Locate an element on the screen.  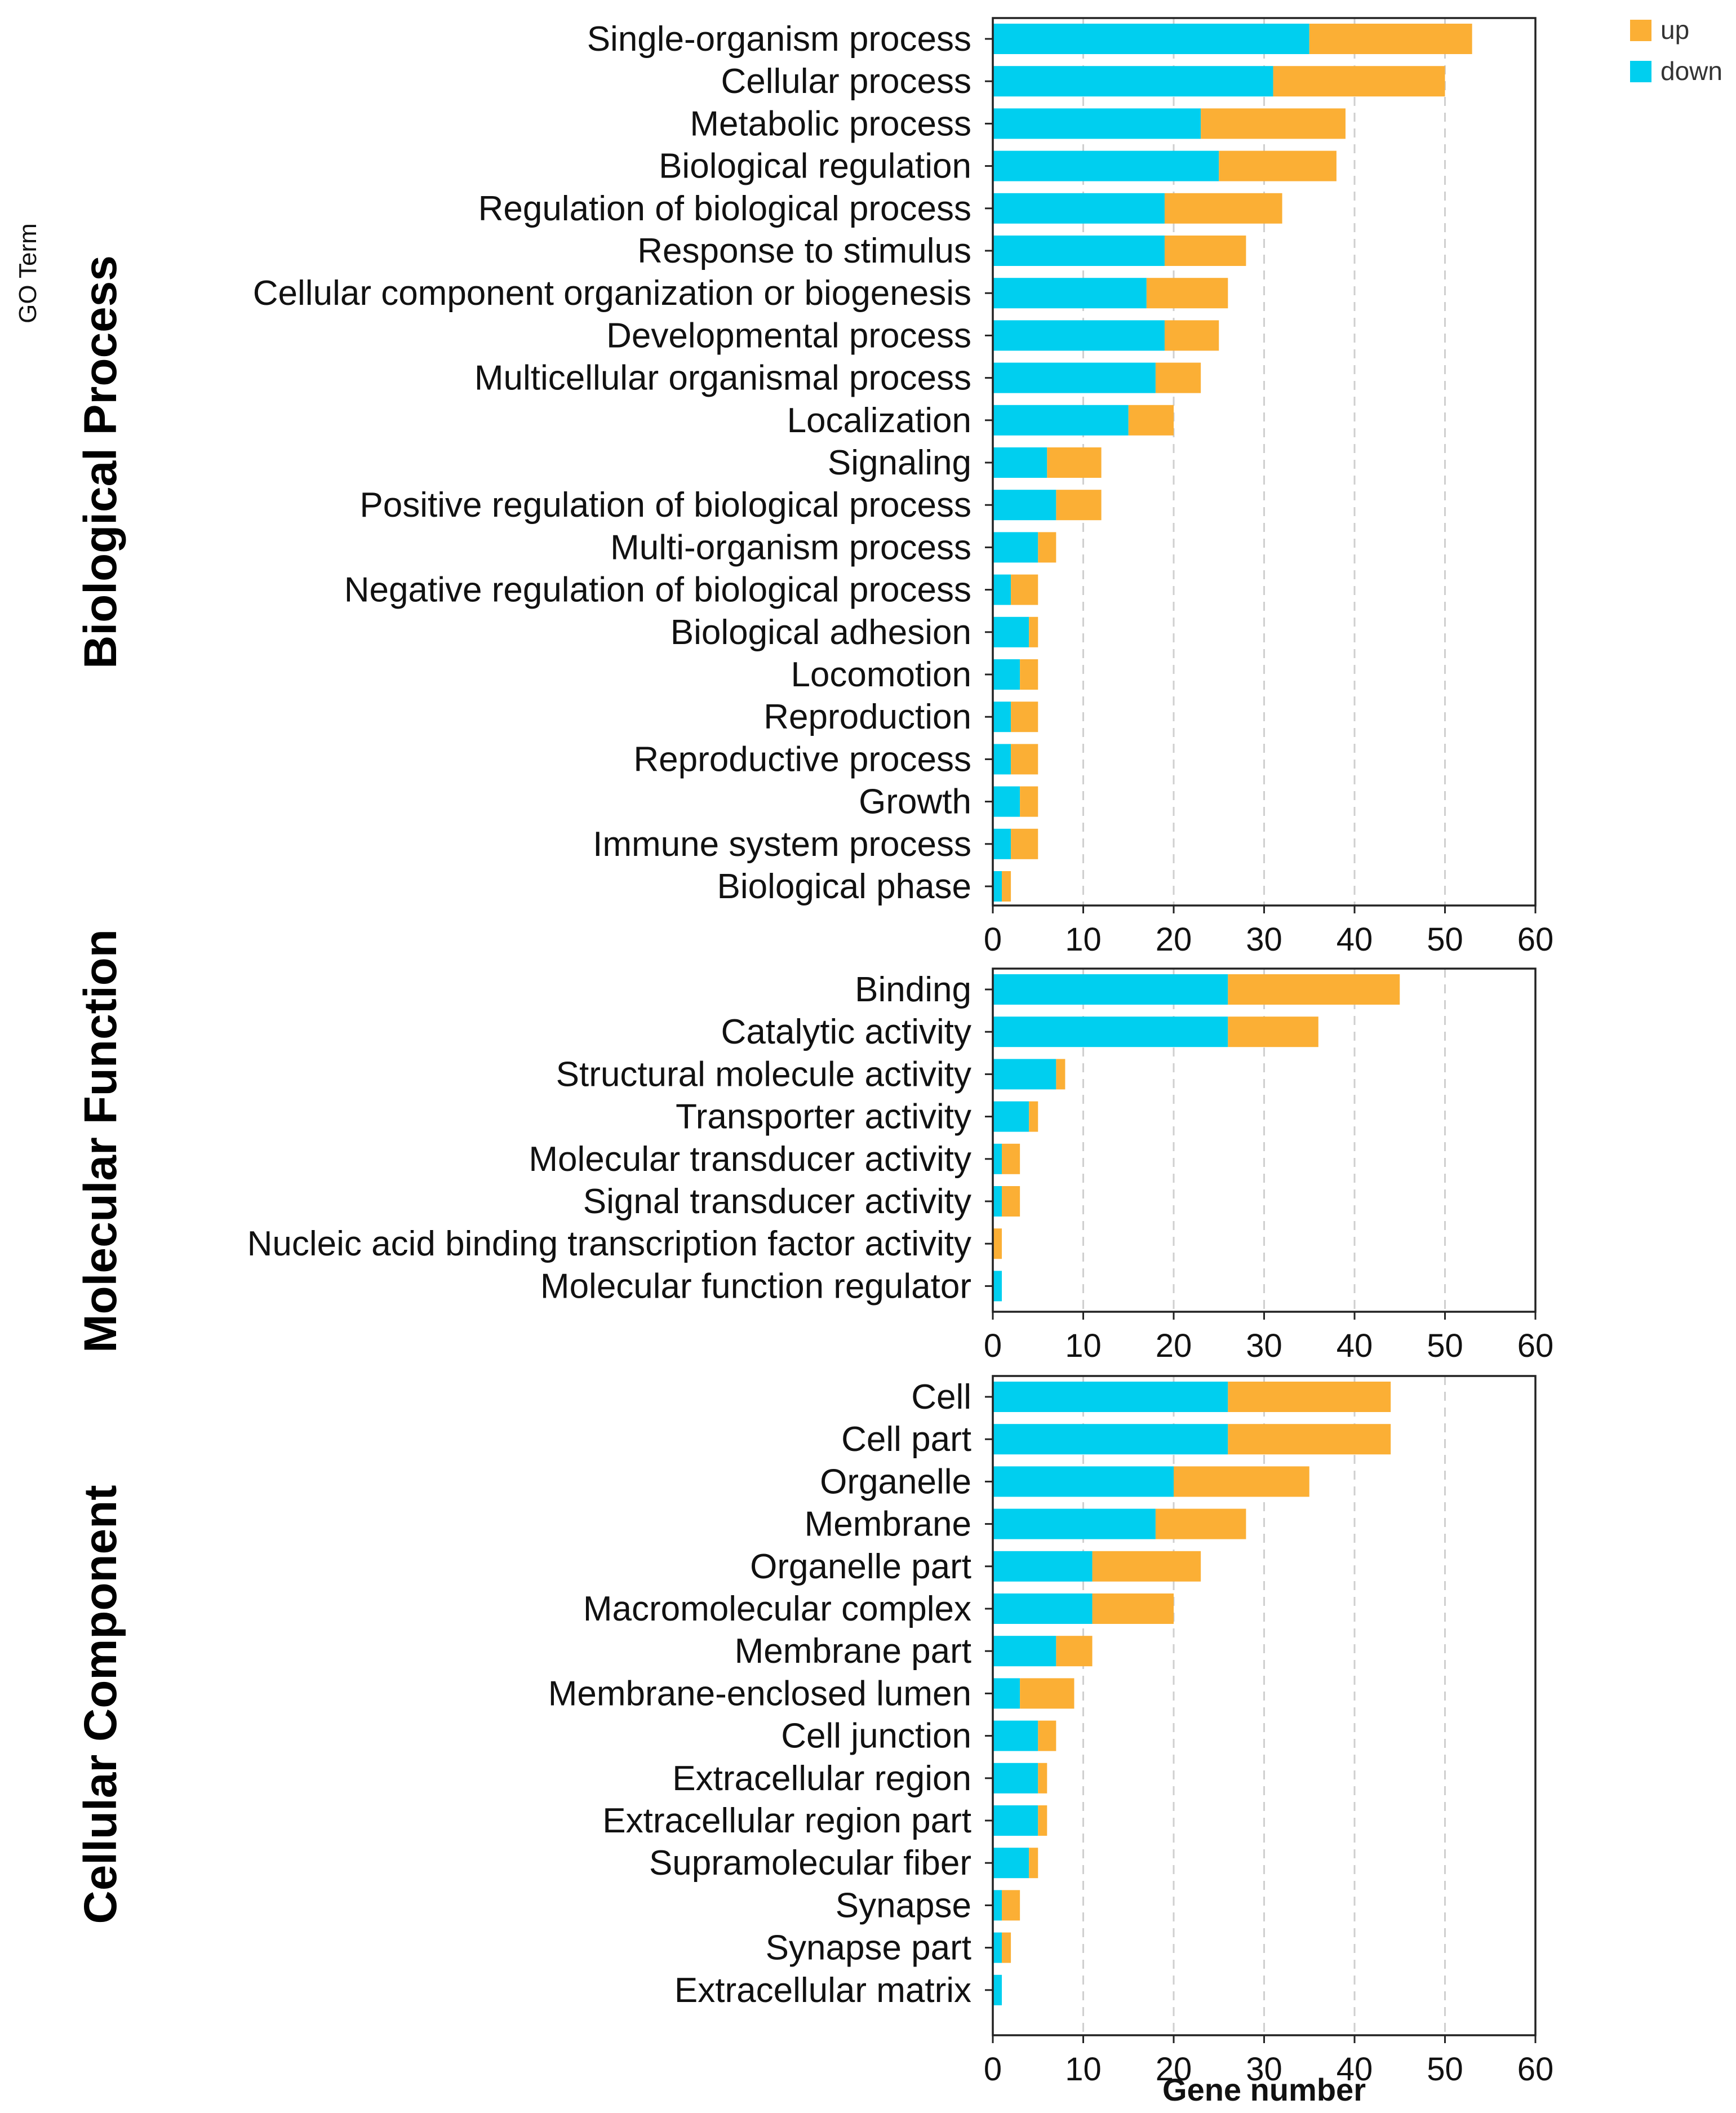
category-label-signaling: Signaling is located at coordinates (899, 462).